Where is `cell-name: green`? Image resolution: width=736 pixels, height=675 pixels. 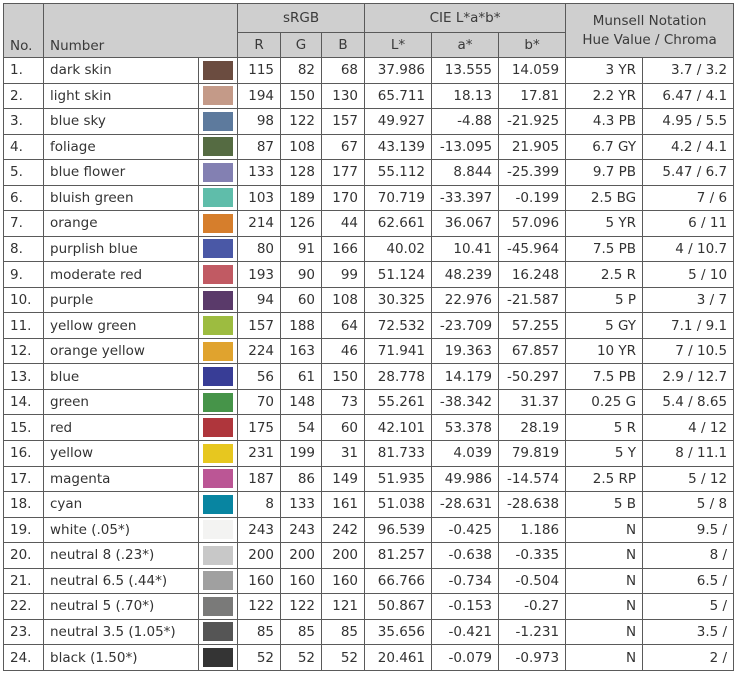 cell-name: green is located at coordinates (121, 402).